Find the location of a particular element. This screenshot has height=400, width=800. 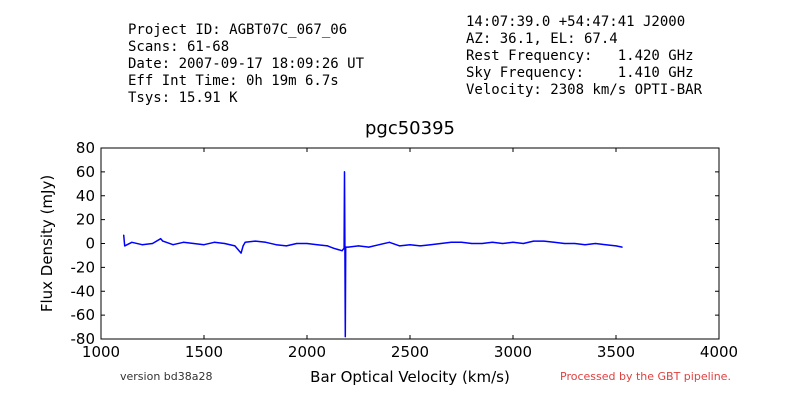

header-right-line: AZ: 36.1, EL: 67.4 is located at coordinates (542, 39).